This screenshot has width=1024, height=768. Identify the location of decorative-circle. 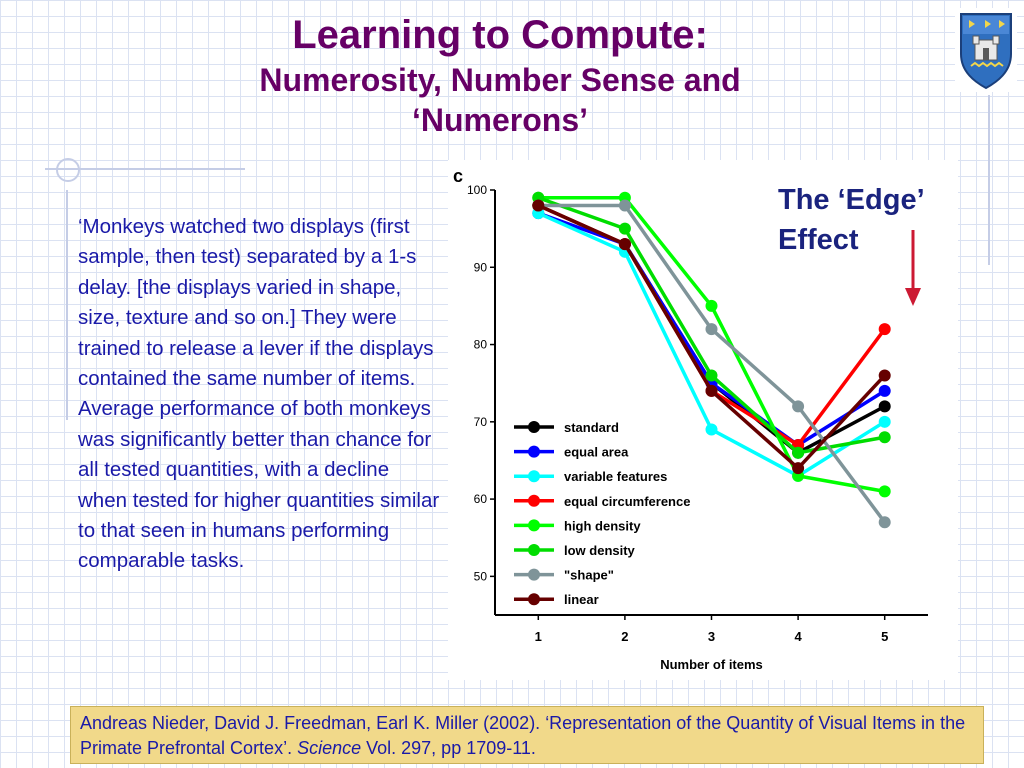
(68, 170).